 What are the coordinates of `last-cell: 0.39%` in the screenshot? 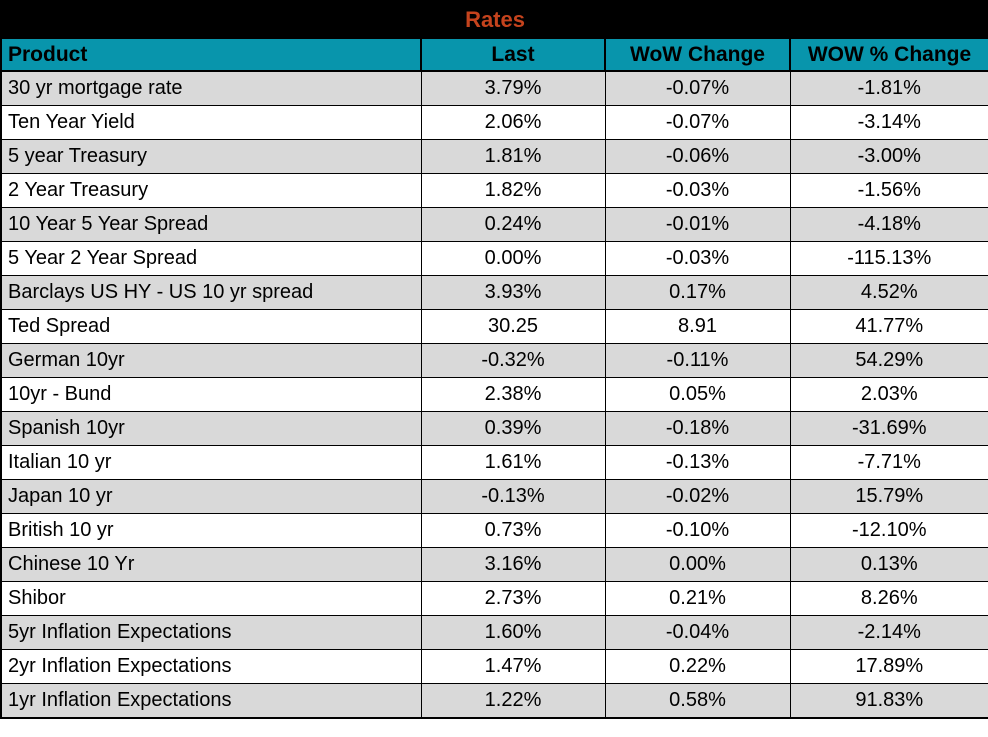 It's located at (513, 428).